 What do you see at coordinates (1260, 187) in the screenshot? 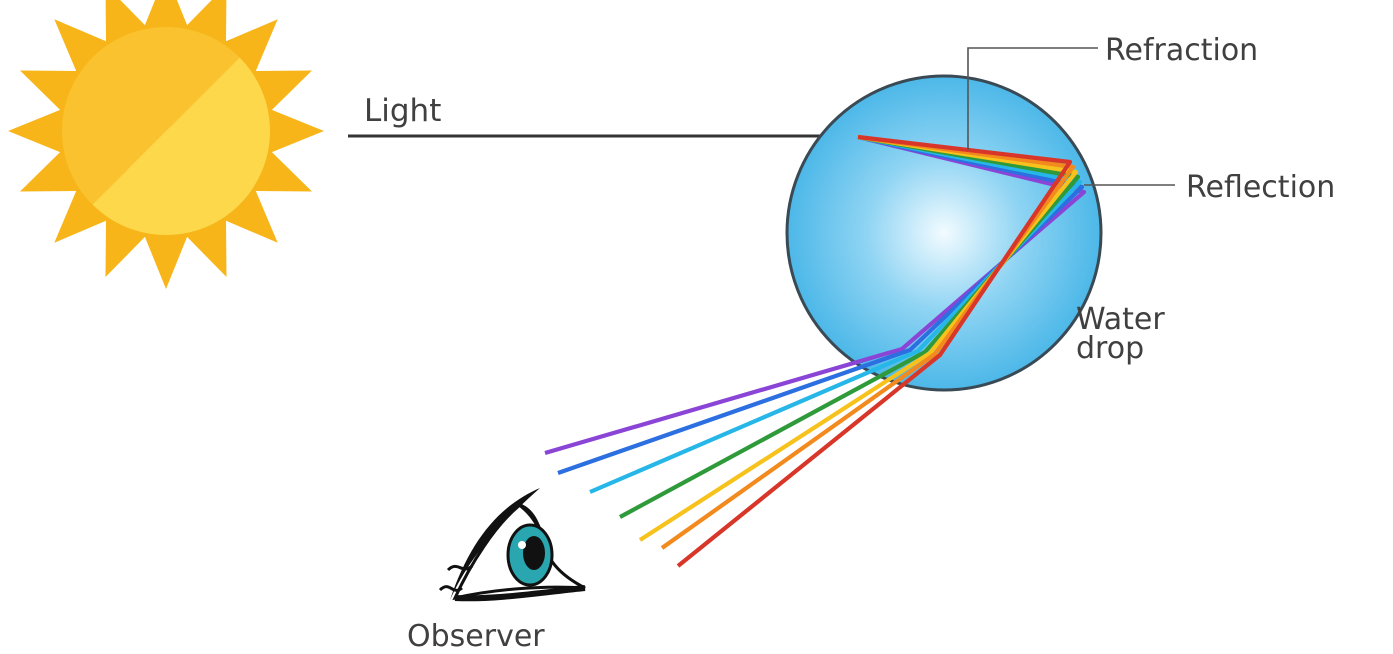
I see `reflection-label: Reflection` at bounding box center [1260, 187].